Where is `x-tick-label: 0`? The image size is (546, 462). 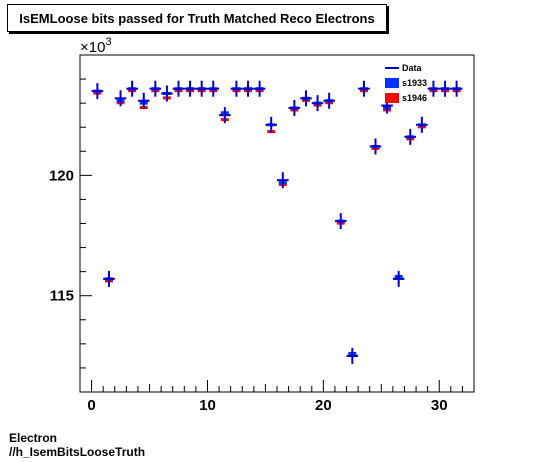
x-tick-label: 0 is located at coordinates (91, 405).